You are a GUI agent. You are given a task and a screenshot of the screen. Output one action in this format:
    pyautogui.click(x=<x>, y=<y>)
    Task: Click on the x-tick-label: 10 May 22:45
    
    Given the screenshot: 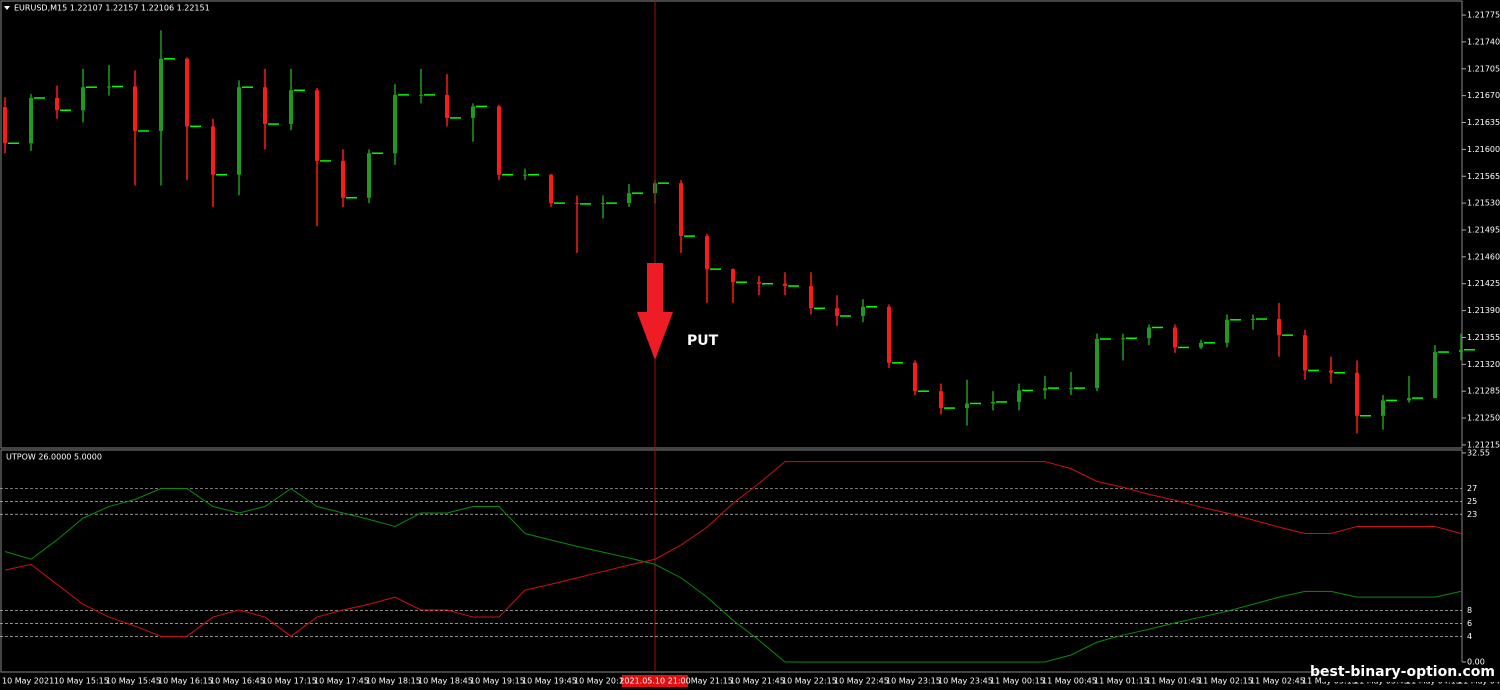 What is the action you would take?
    pyautogui.click(x=861, y=681)
    